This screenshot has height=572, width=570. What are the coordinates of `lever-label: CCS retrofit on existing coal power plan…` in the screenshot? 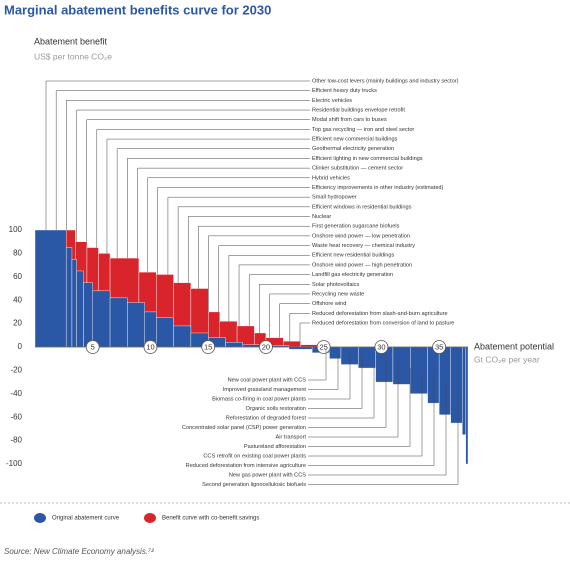 It's located at (254, 456).